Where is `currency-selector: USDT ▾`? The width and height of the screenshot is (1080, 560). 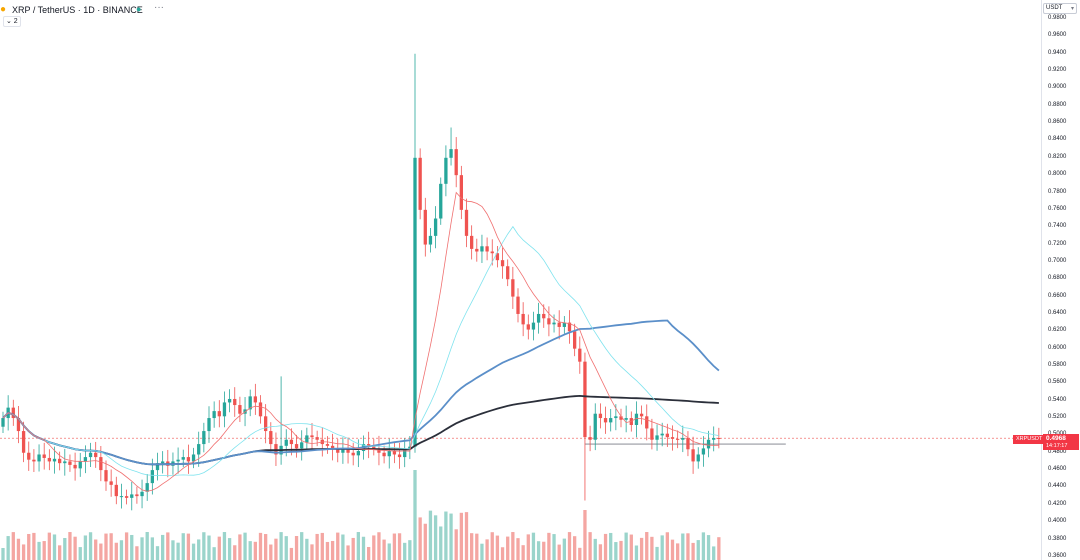 currency-selector: USDT ▾ is located at coordinates (1060, 8).